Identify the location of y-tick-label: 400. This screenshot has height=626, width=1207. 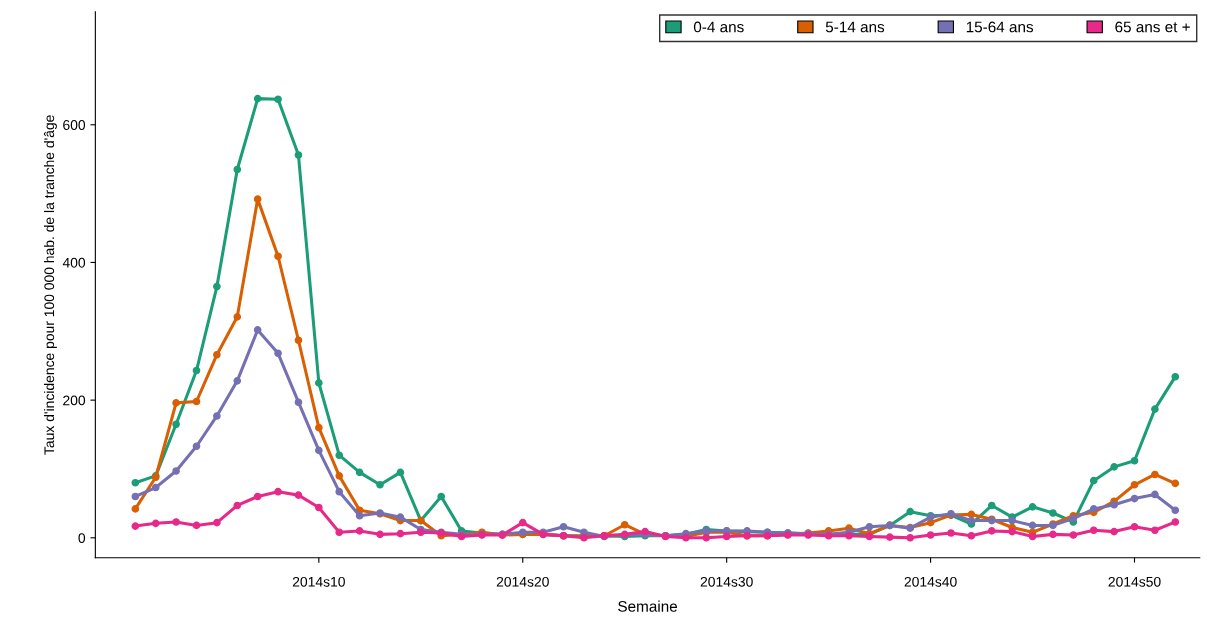
(74, 262).